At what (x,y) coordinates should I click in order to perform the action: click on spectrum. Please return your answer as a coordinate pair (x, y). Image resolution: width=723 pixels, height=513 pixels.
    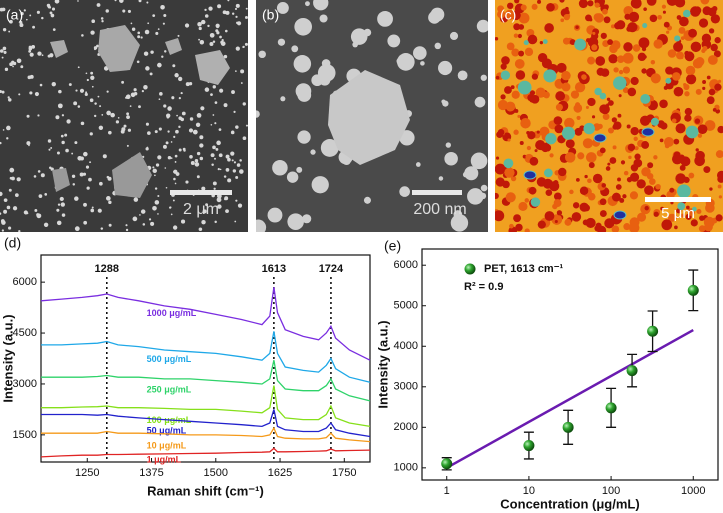
    Looking at the image, I should click on (206, 434).